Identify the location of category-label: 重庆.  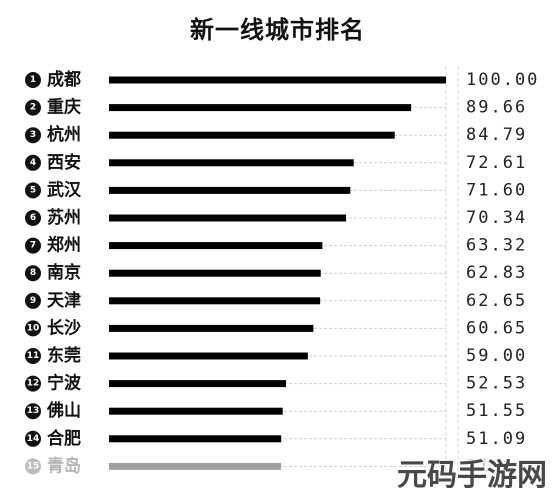
(64, 107).